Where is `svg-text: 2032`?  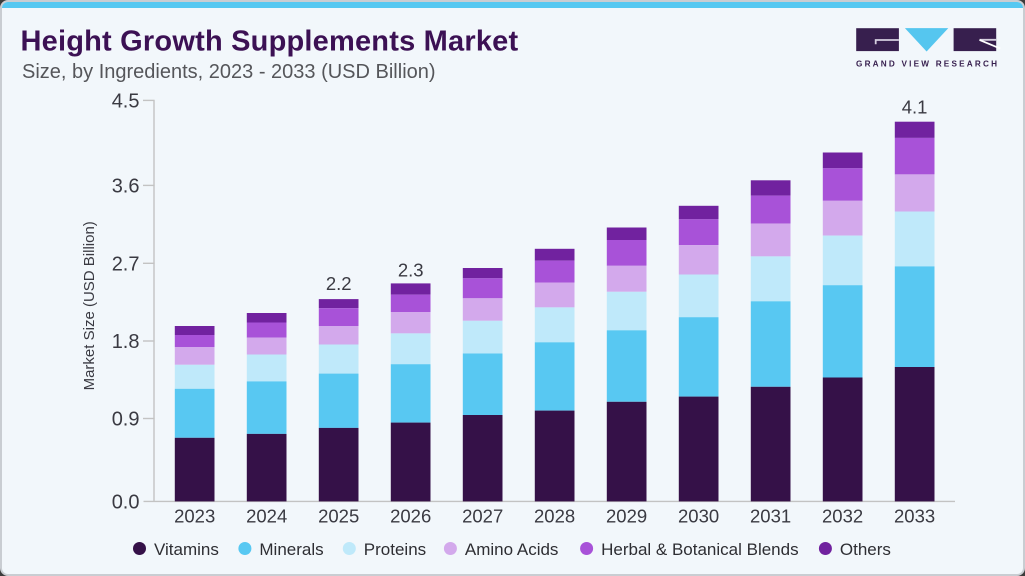 svg-text: 2032 is located at coordinates (842, 515).